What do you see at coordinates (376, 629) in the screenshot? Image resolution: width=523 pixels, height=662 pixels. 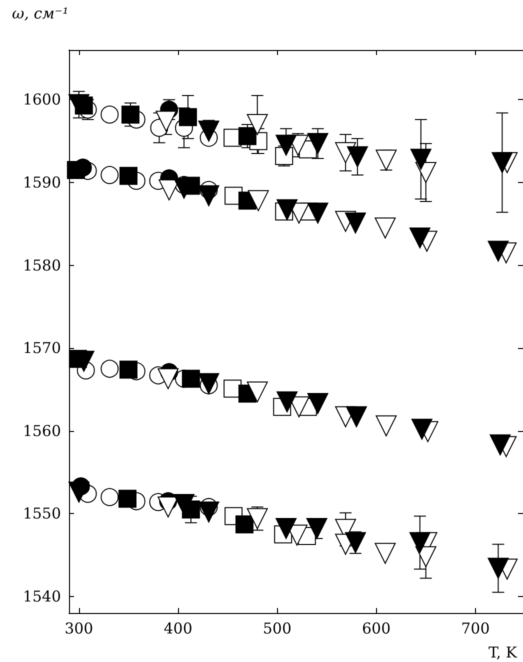 I see `x-tick-label: 600` at bounding box center [376, 629].